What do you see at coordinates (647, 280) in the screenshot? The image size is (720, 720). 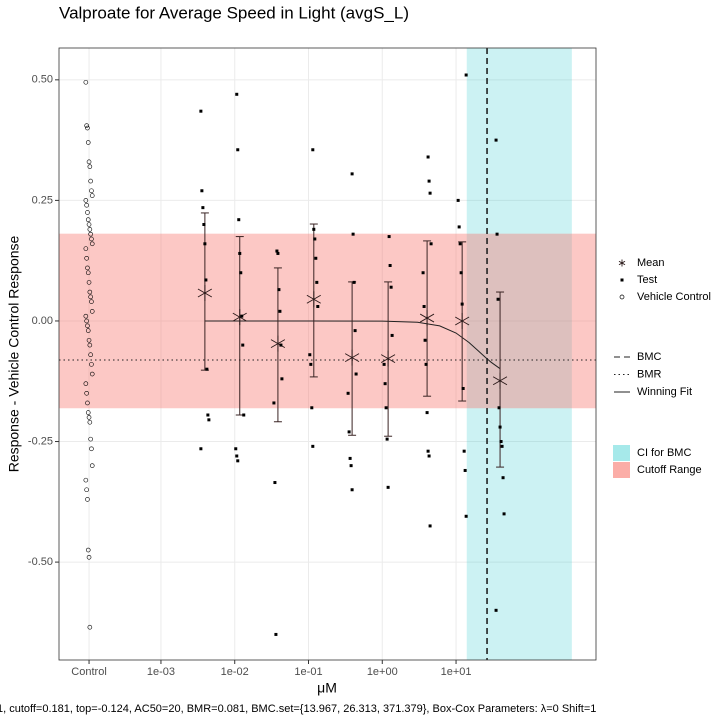 I see `legend-label: Test` at bounding box center [647, 280].